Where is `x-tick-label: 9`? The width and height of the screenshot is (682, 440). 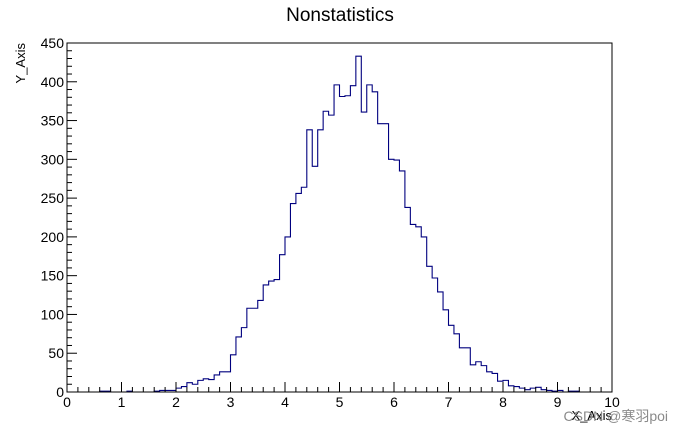
x-tick-label: 9 is located at coordinates (558, 402).